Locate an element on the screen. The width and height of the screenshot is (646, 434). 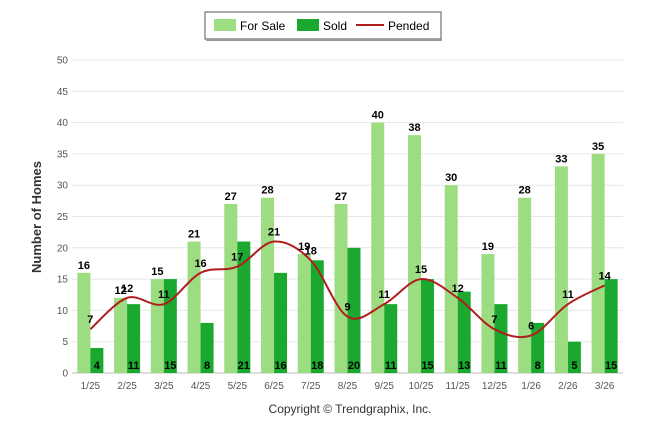
y-tick-label: 30 is located at coordinates (63, 186).